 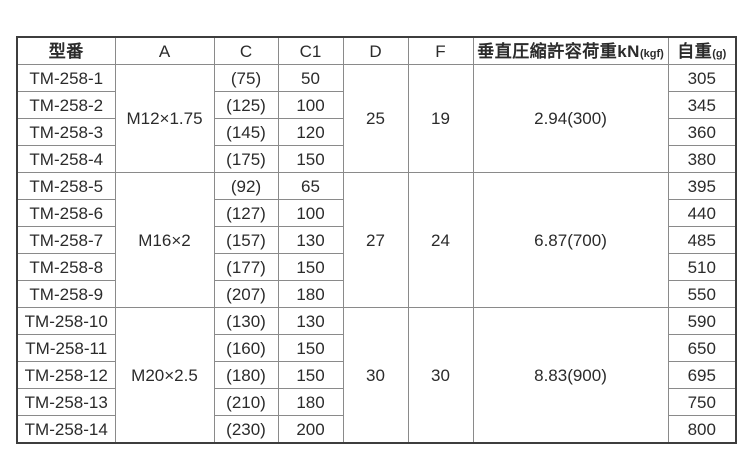 What do you see at coordinates (702, 348) in the screenshot?
I see `cell-weight: 650` at bounding box center [702, 348].